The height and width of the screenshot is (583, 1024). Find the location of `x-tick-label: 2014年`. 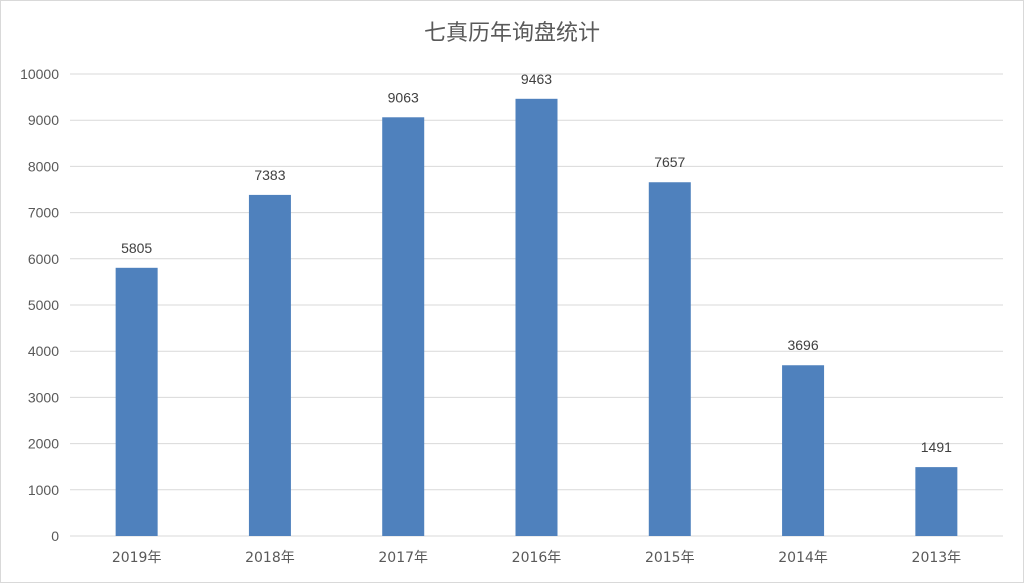

x-tick-label: 2014年 is located at coordinates (803, 558).